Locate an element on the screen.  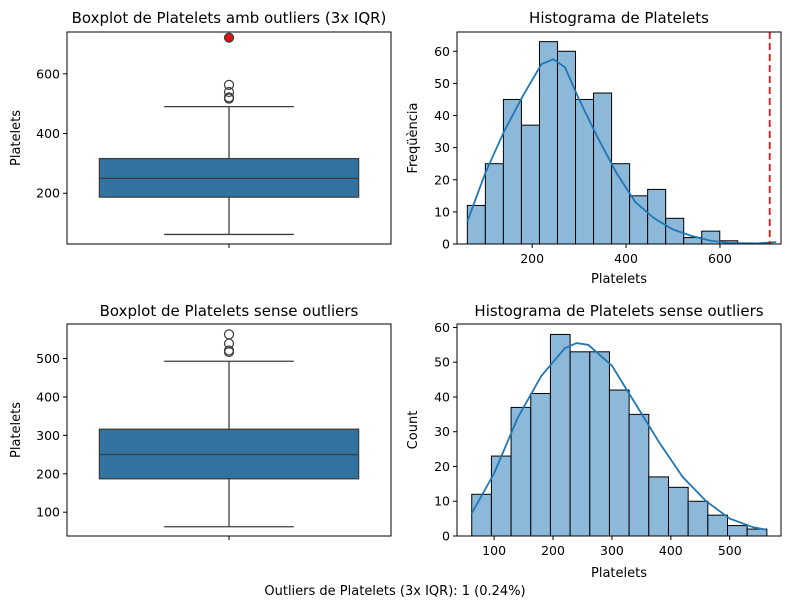
y-axis-label: Count is located at coordinates (413, 430).